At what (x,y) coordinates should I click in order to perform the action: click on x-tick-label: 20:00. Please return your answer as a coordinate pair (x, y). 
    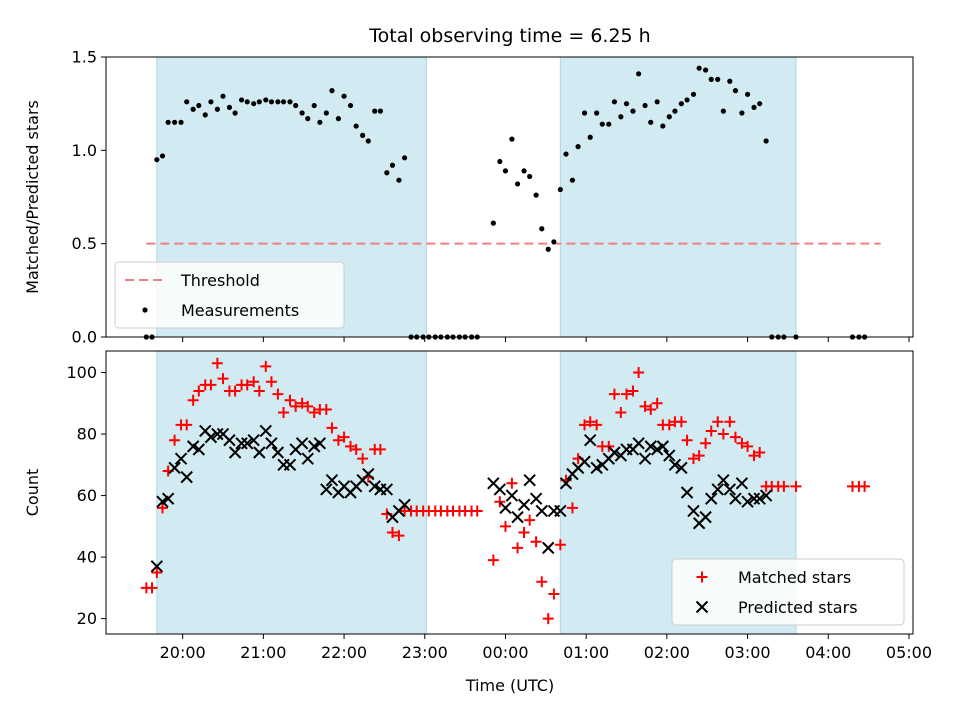
    Looking at the image, I should click on (183, 652).